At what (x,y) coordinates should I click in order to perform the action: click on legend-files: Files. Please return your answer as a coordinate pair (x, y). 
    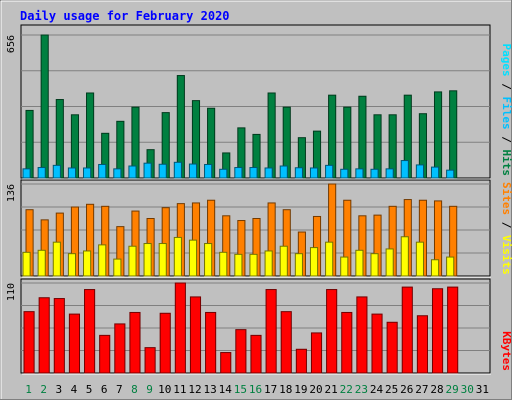
    Looking at the image, I should click on (506, 113).